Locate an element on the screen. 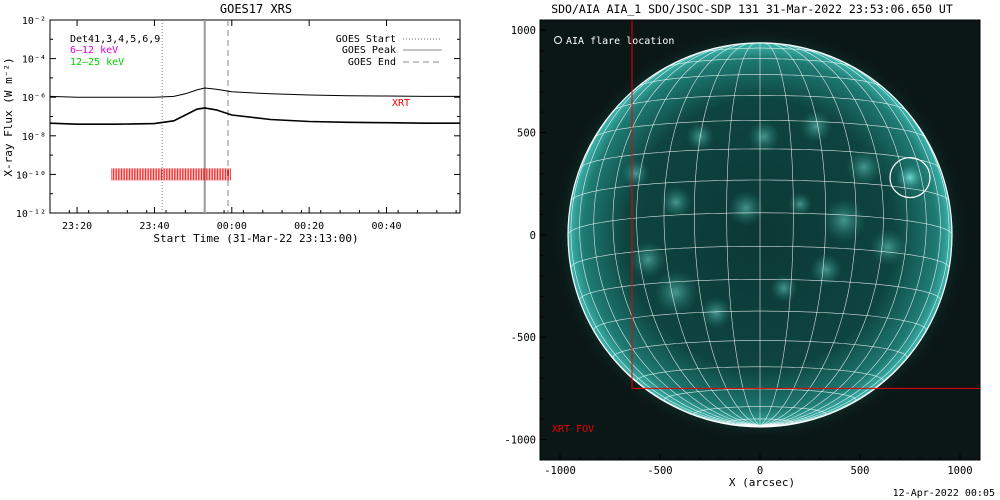 The width and height of the screenshot is (1000, 500). goes-event-lines is located at coordinates (195, 116).